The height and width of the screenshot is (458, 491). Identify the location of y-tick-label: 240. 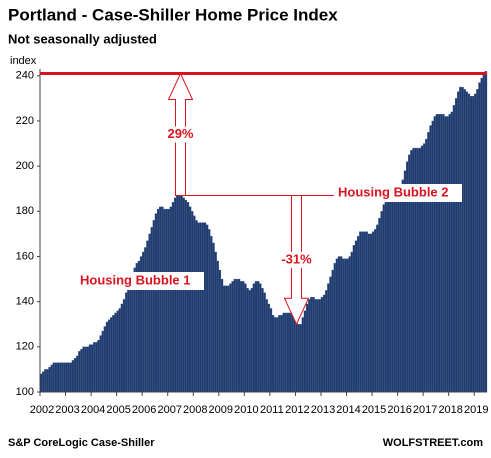
(25, 76).